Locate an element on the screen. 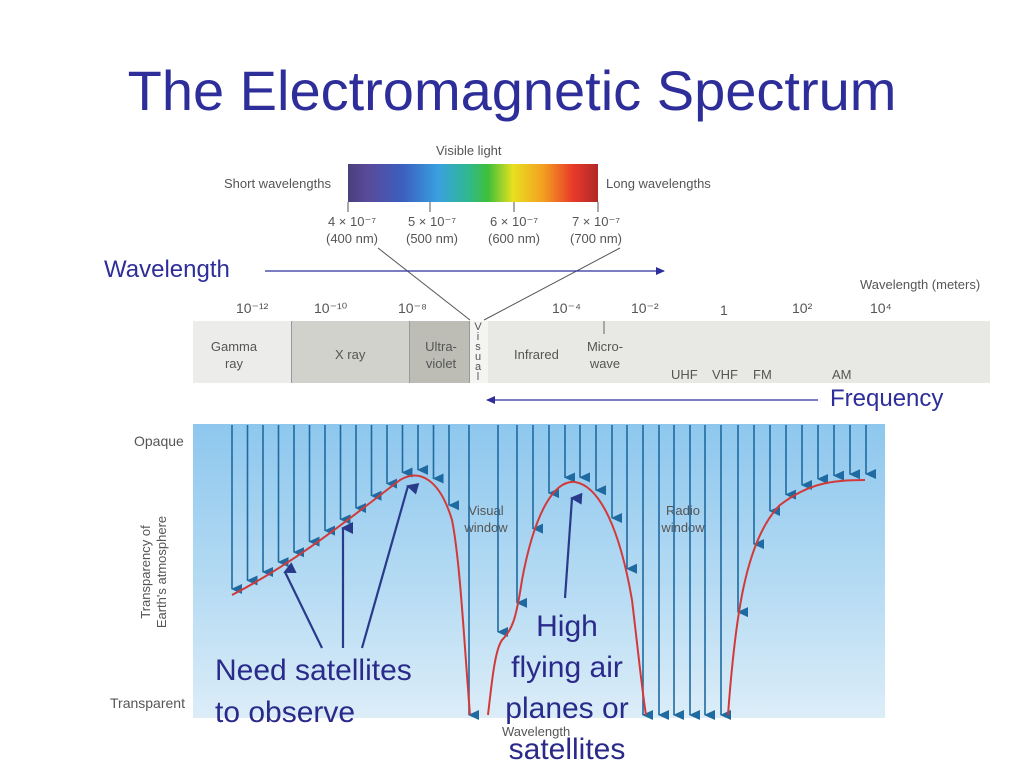  band-gamma is located at coordinates (242, 352).